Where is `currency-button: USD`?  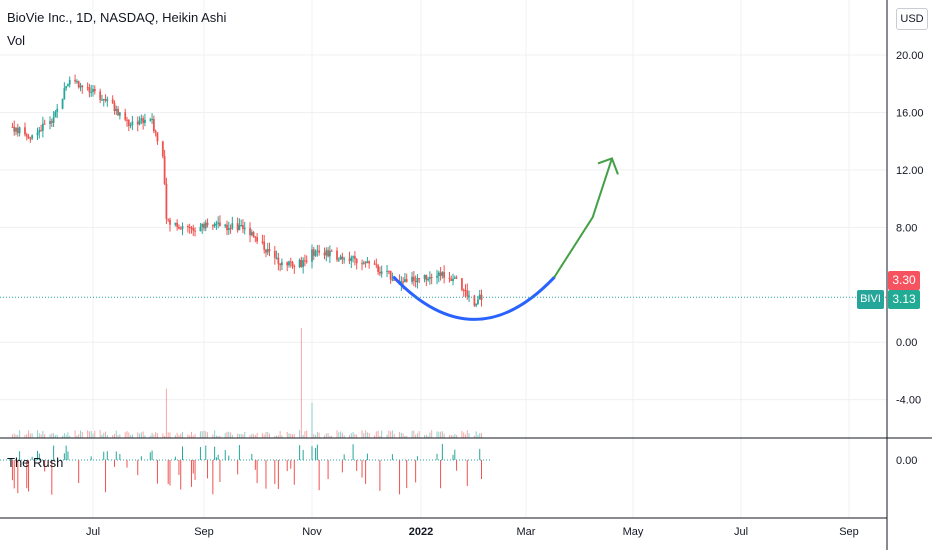 currency-button: USD is located at coordinates (912, 19).